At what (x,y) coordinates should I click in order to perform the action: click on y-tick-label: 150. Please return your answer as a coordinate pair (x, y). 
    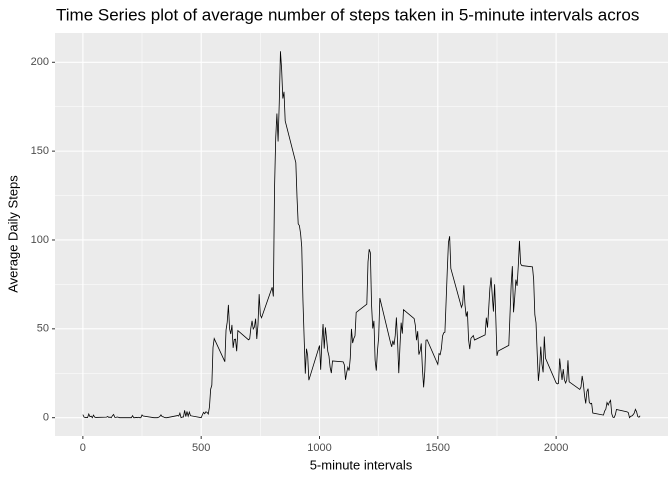
    Looking at the image, I should click on (40, 151).